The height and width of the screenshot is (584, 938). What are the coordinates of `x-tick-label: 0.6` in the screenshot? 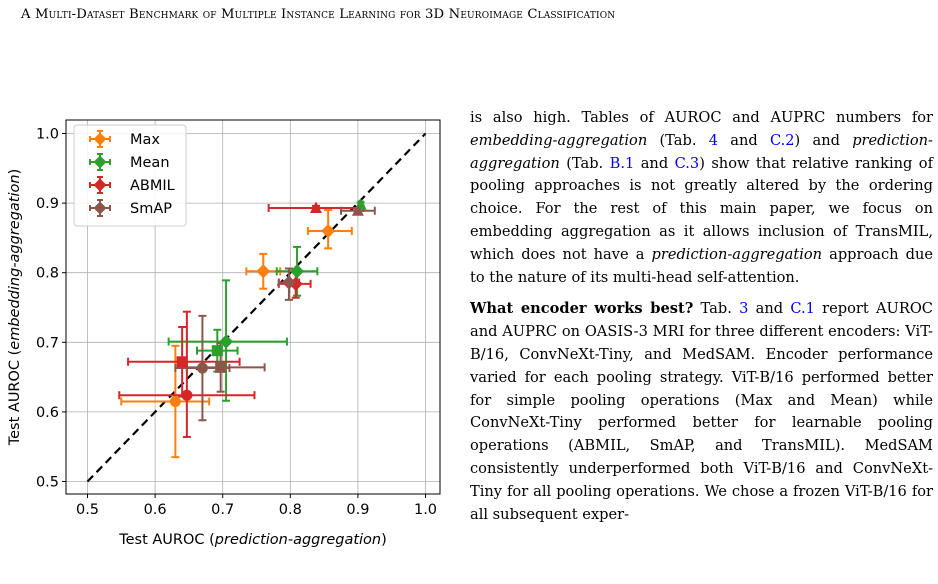 It's located at (155, 510).